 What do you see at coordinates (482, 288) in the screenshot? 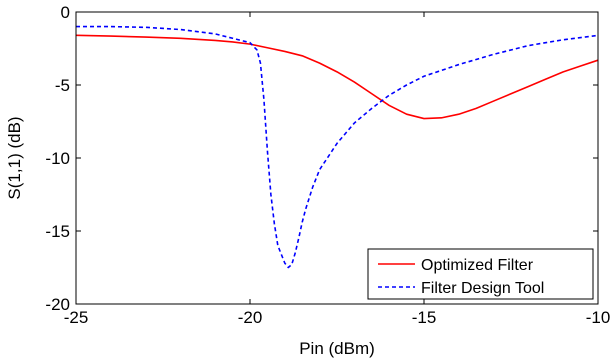
I see `legend-label-filter-design-tool: Filter Design Tool` at bounding box center [482, 288].